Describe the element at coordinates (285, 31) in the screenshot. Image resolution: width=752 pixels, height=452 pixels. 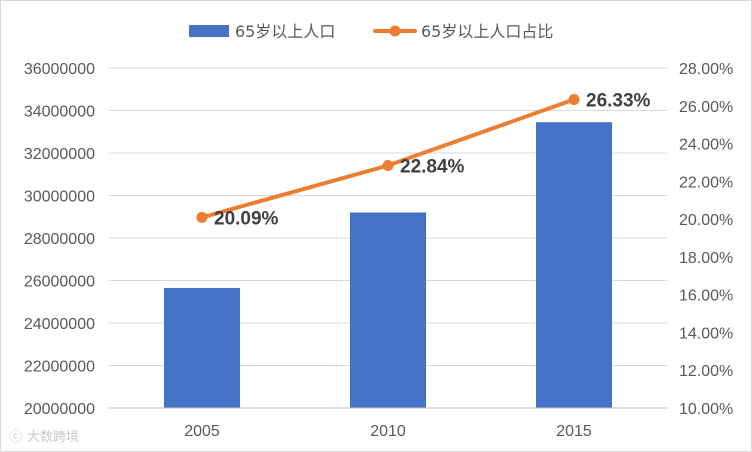
I see `legend-label-bar: 65岁以上人口` at that location.